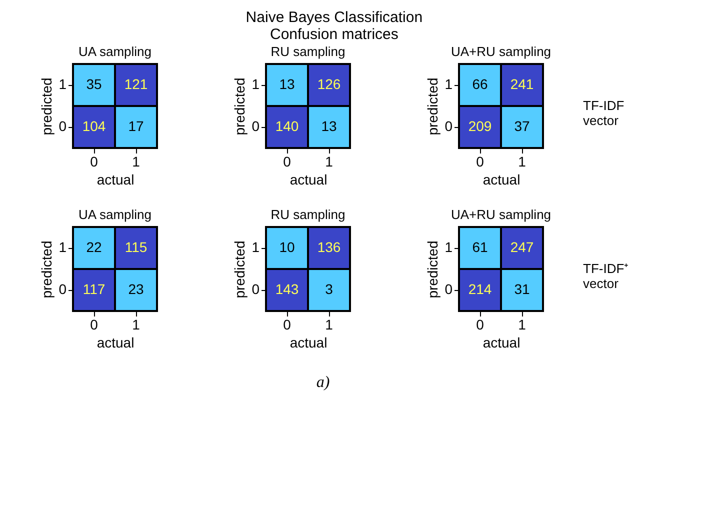 This screenshot has width=708, height=524. I want to click on data-label: 10, so click(287, 247).